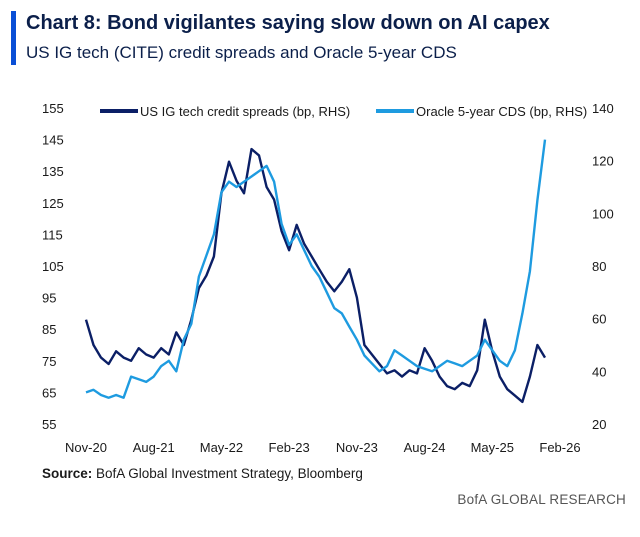  Describe the element at coordinates (599, 319) in the screenshot. I see `right-tick-label: 60` at that location.